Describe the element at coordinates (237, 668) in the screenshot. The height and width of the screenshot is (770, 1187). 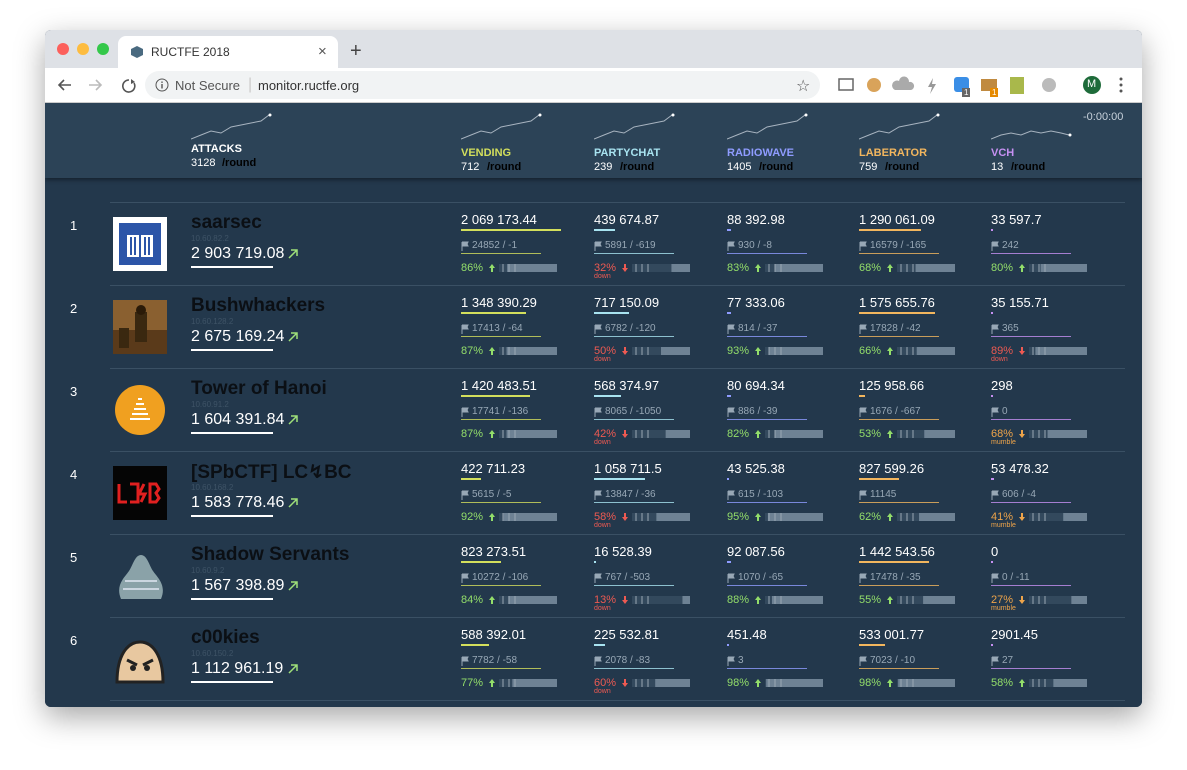
I see `team-score: 1 112 961.19` at that location.